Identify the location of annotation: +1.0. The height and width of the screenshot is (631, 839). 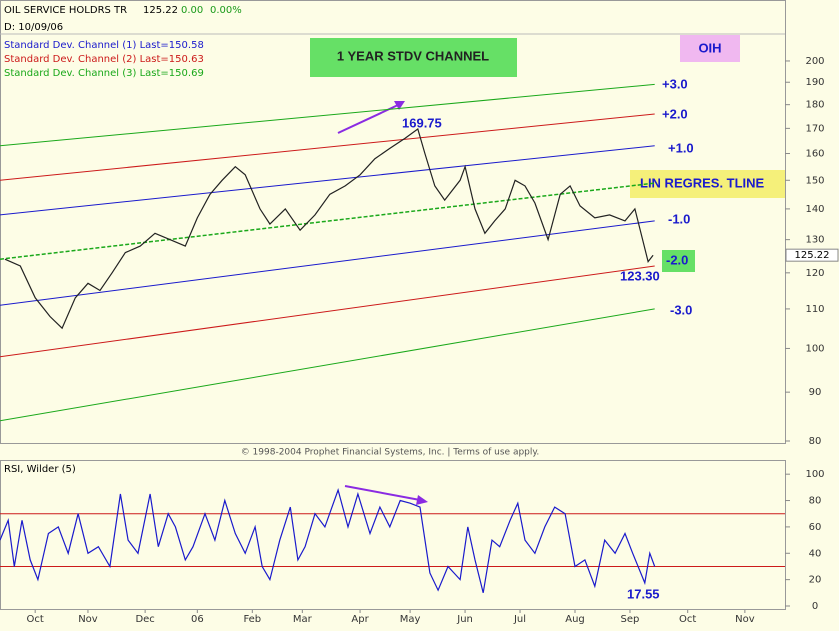
(681, 147).